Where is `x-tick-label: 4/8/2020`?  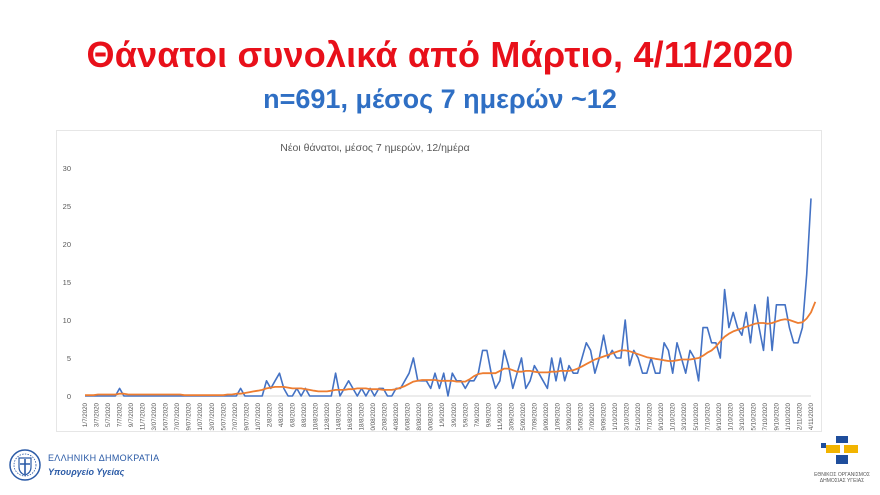 x-tick-label: 4/8/2020 is located at coordinates (281, 414).